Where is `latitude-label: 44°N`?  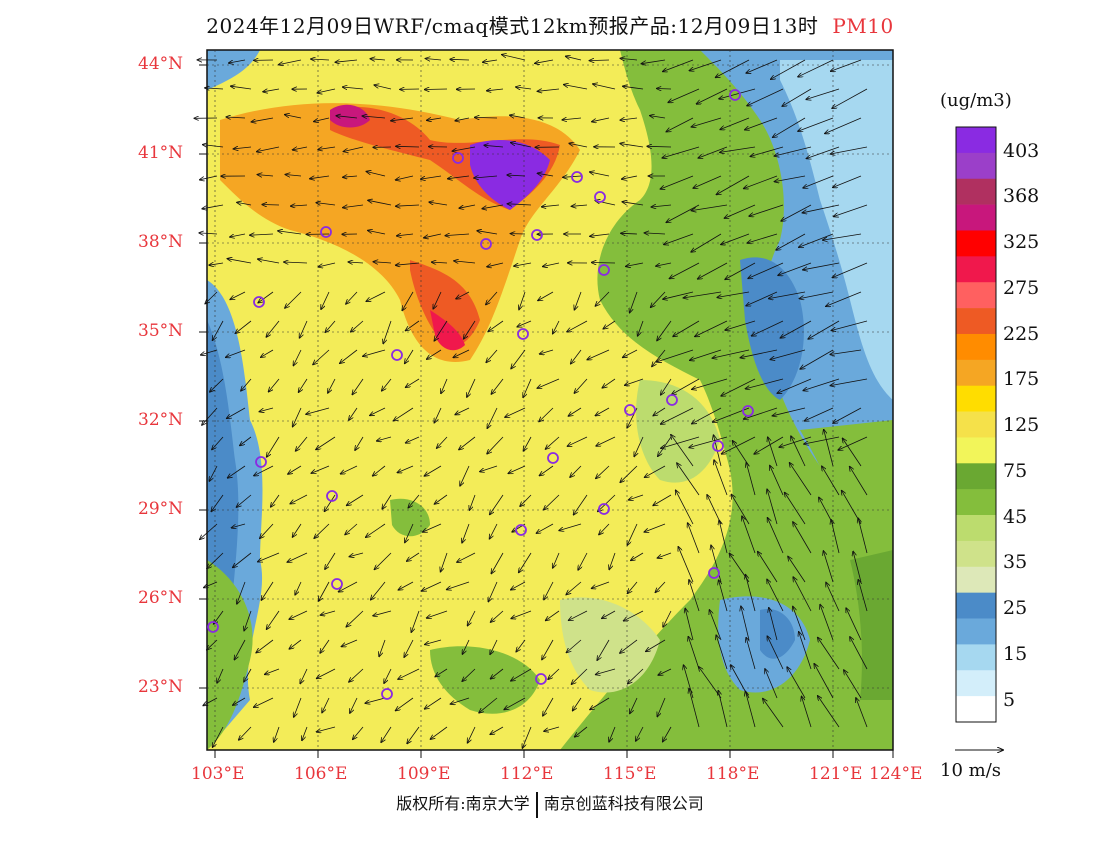 latitude-label: 44°N is located at coordinates (161, 64).